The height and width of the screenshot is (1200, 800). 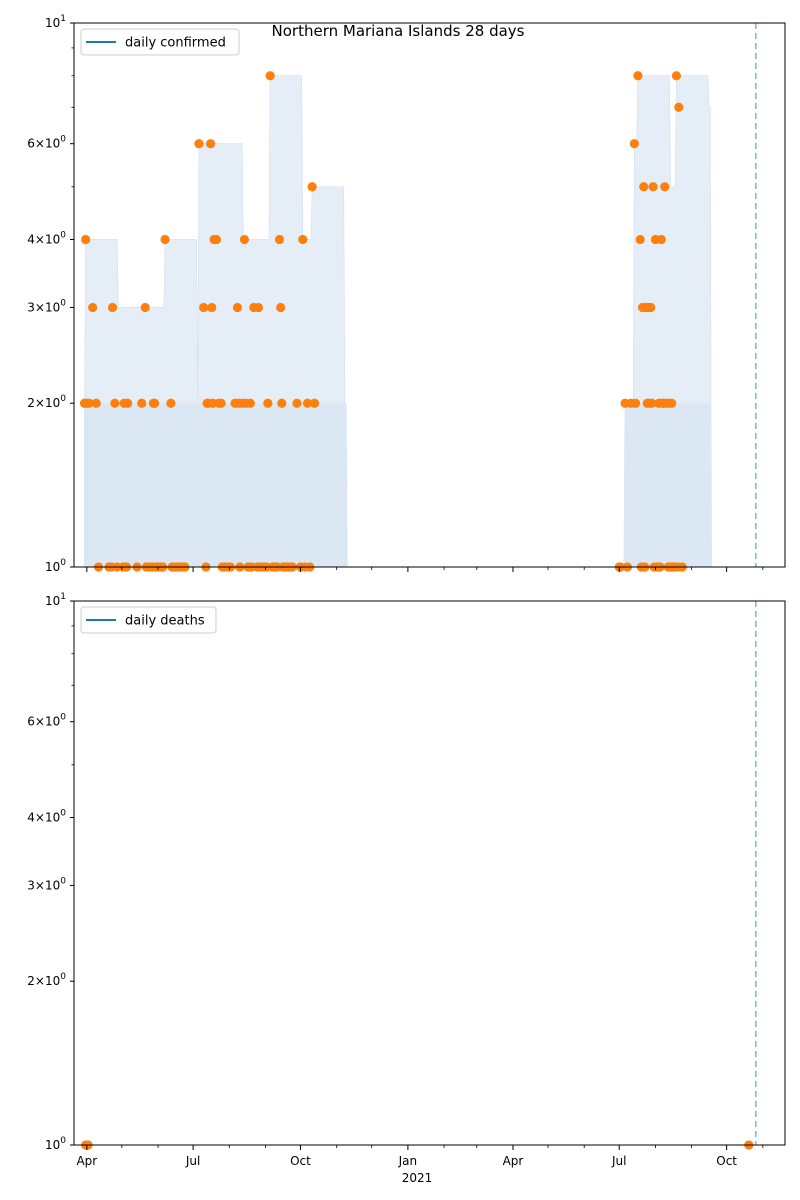 What do you see at coordinates (425, 569) in the screenshot?
I see `x-axis-ticks` at bounding box center [425, 569].